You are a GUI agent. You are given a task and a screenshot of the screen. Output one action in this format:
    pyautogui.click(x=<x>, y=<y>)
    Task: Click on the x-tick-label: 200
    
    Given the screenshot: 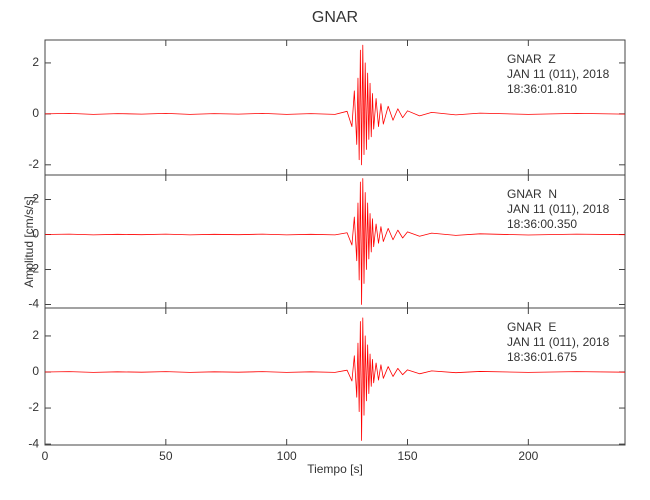 What is the action you would take?
    pyautogui.click(x=528, y=456)
    